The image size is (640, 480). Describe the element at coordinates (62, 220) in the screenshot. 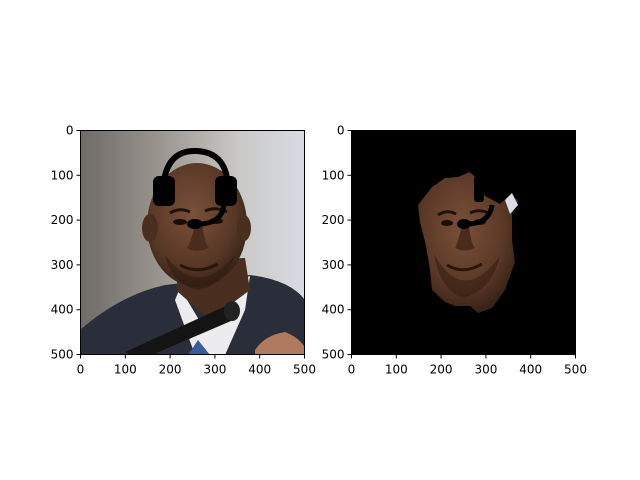

I see `left-y-tick-label: 200` at that location.